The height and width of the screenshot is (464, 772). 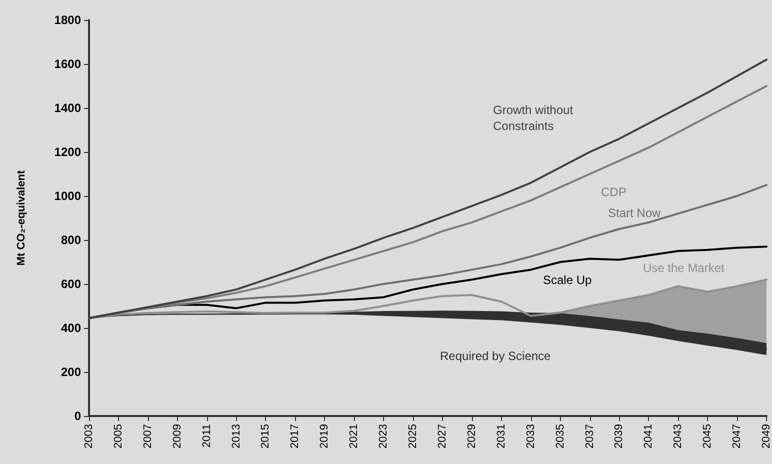 What do you see at coordinates (236, 436) in the screenshot?
I see `x-tick-label: 2013` at bounding box center [236, 436].